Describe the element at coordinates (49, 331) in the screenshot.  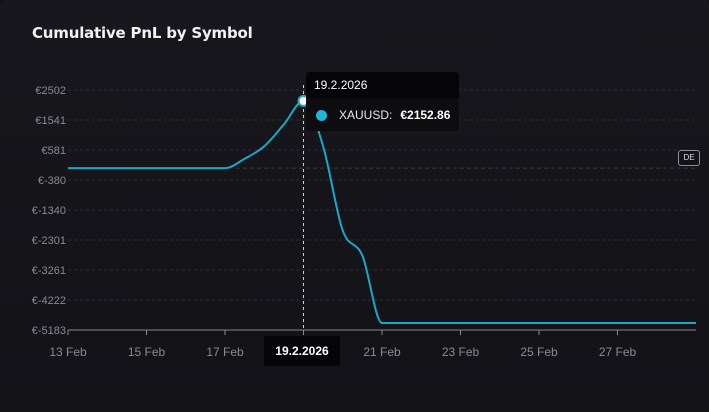
I see `y-tick-label: €-5183` at that location.